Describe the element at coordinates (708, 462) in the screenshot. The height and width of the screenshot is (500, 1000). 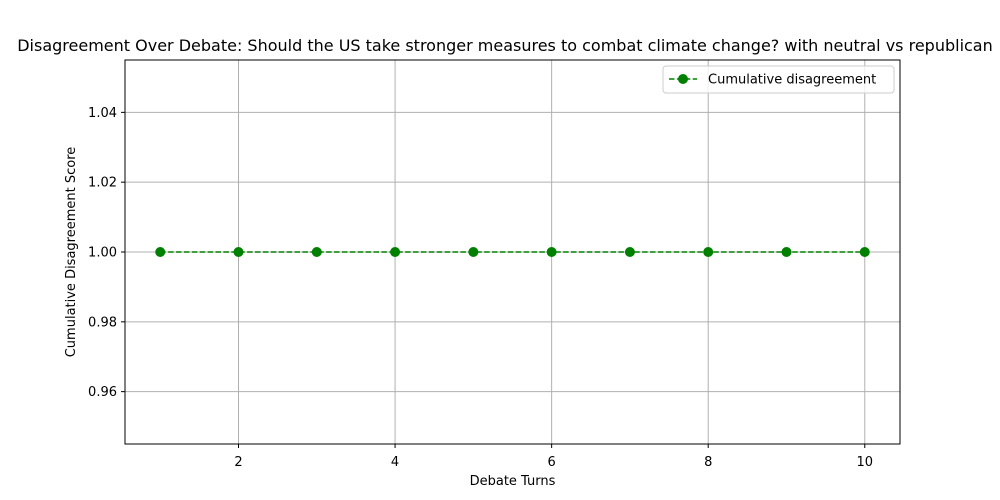
I see `x-tick-label: 8` at that location.